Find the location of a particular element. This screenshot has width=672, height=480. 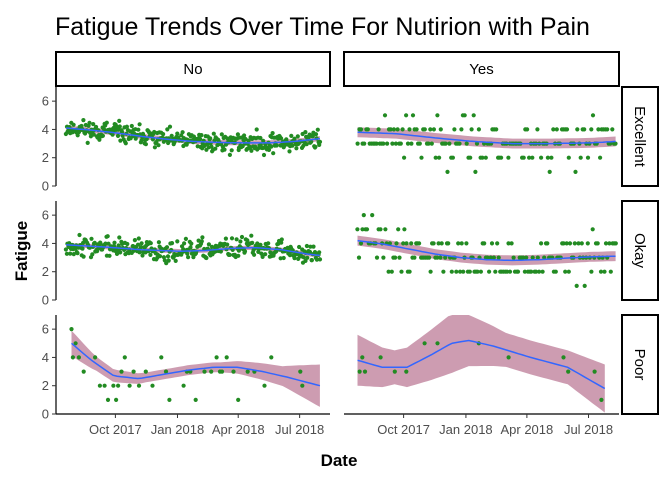

panel-okay-no is located at coordinates (193, 249).